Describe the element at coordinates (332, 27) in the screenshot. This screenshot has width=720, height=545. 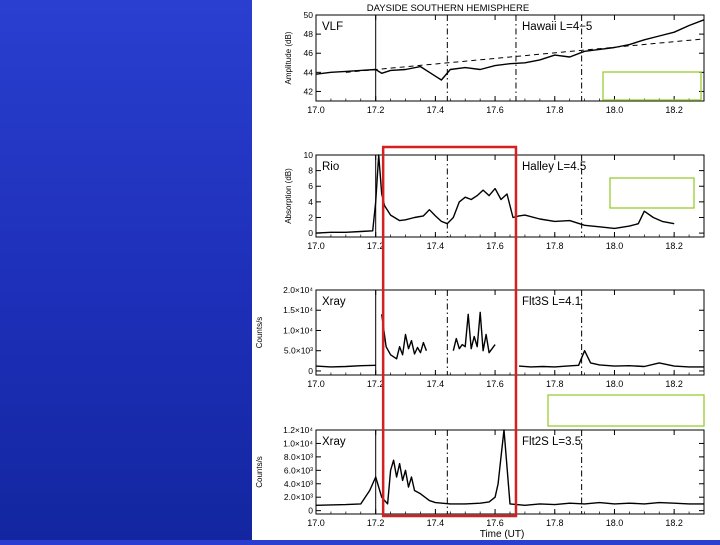
I see `panel-left-label: VLF` at that location.